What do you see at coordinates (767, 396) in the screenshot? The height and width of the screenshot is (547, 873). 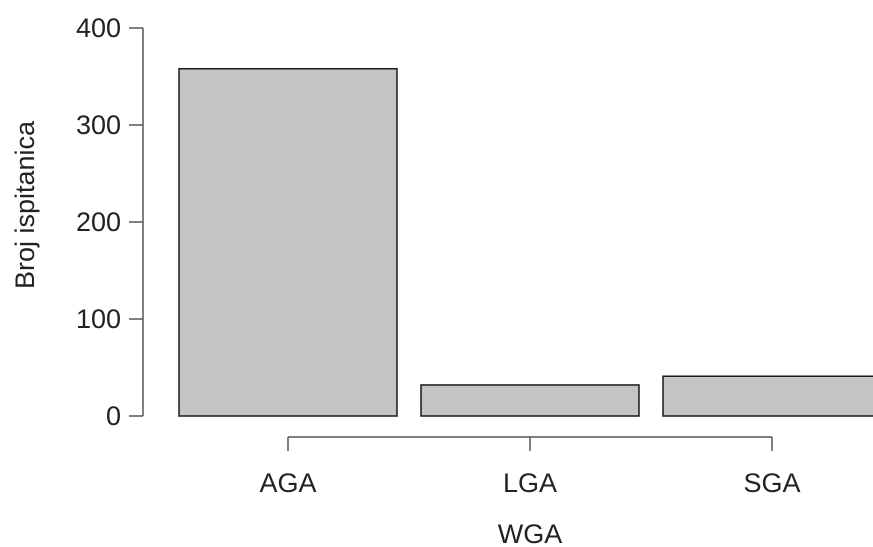 I see `bar-sga` at bounding box center [767, 396].